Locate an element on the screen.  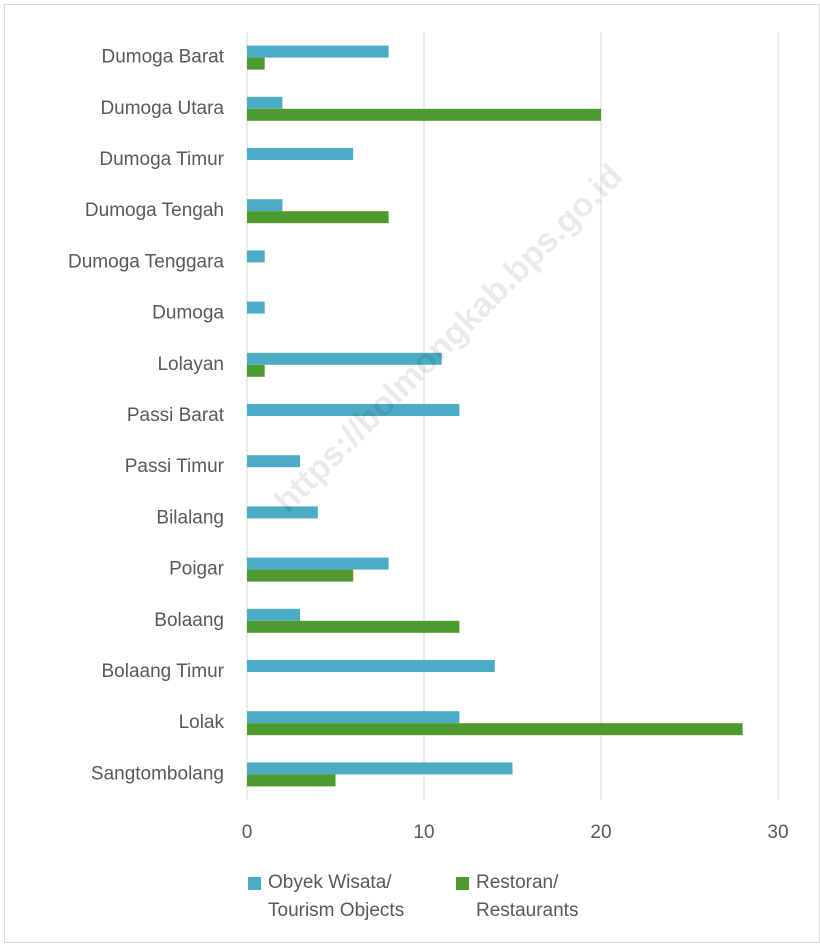
y-tick-label: Bolaang is located at coordinates (189, 620).